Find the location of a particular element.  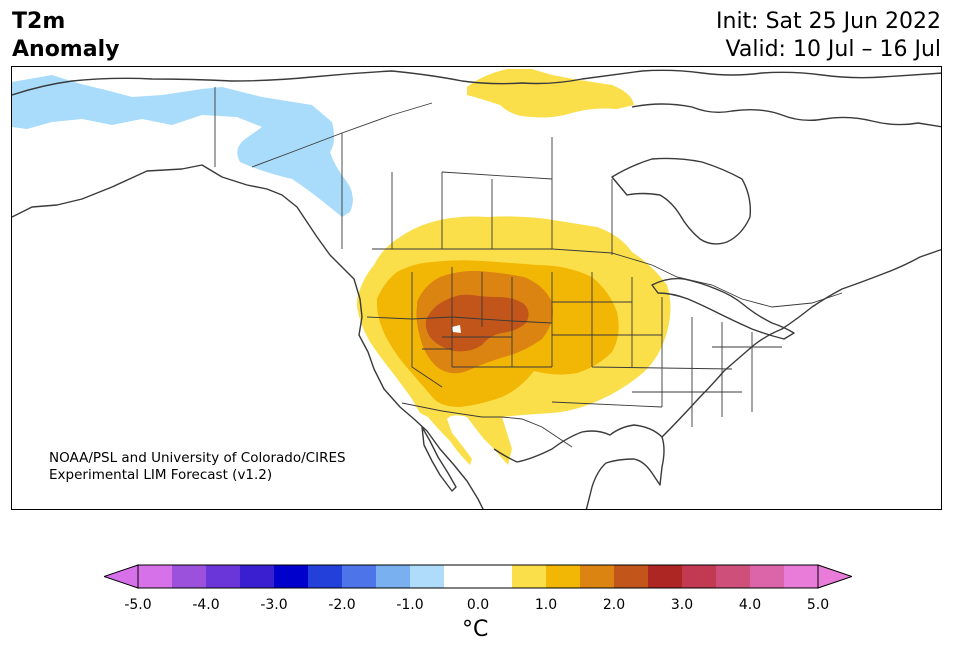

arctic-islands is located at coordinates (786, 115).